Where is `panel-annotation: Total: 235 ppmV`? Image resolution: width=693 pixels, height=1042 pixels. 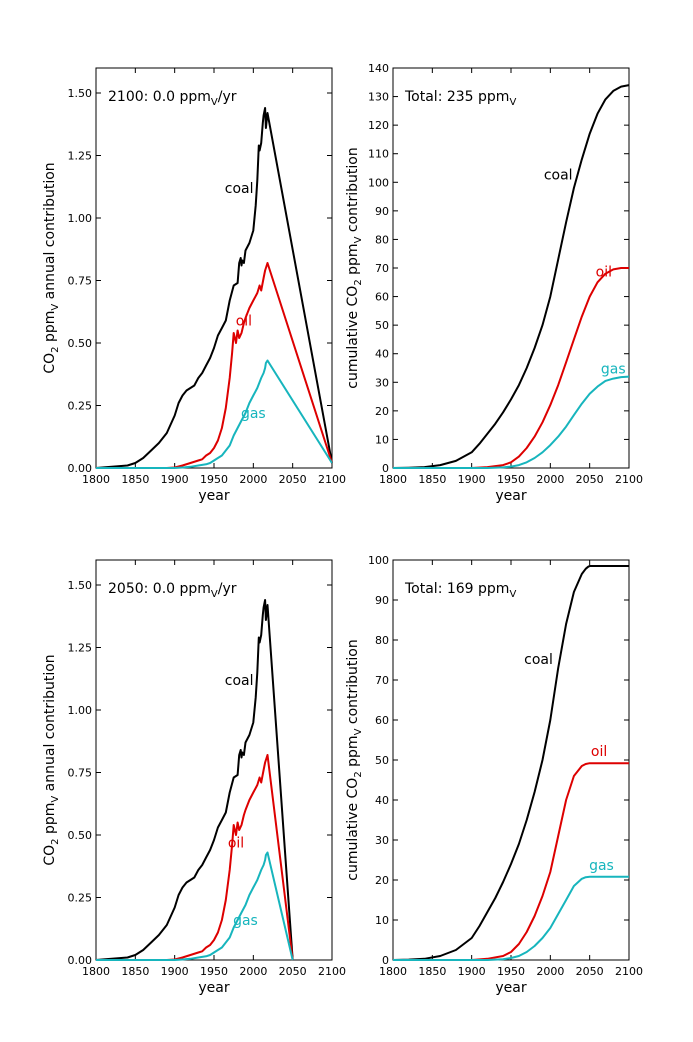
panel-annotation: Total: 235 ppmV is located at coordinates (460, 98).